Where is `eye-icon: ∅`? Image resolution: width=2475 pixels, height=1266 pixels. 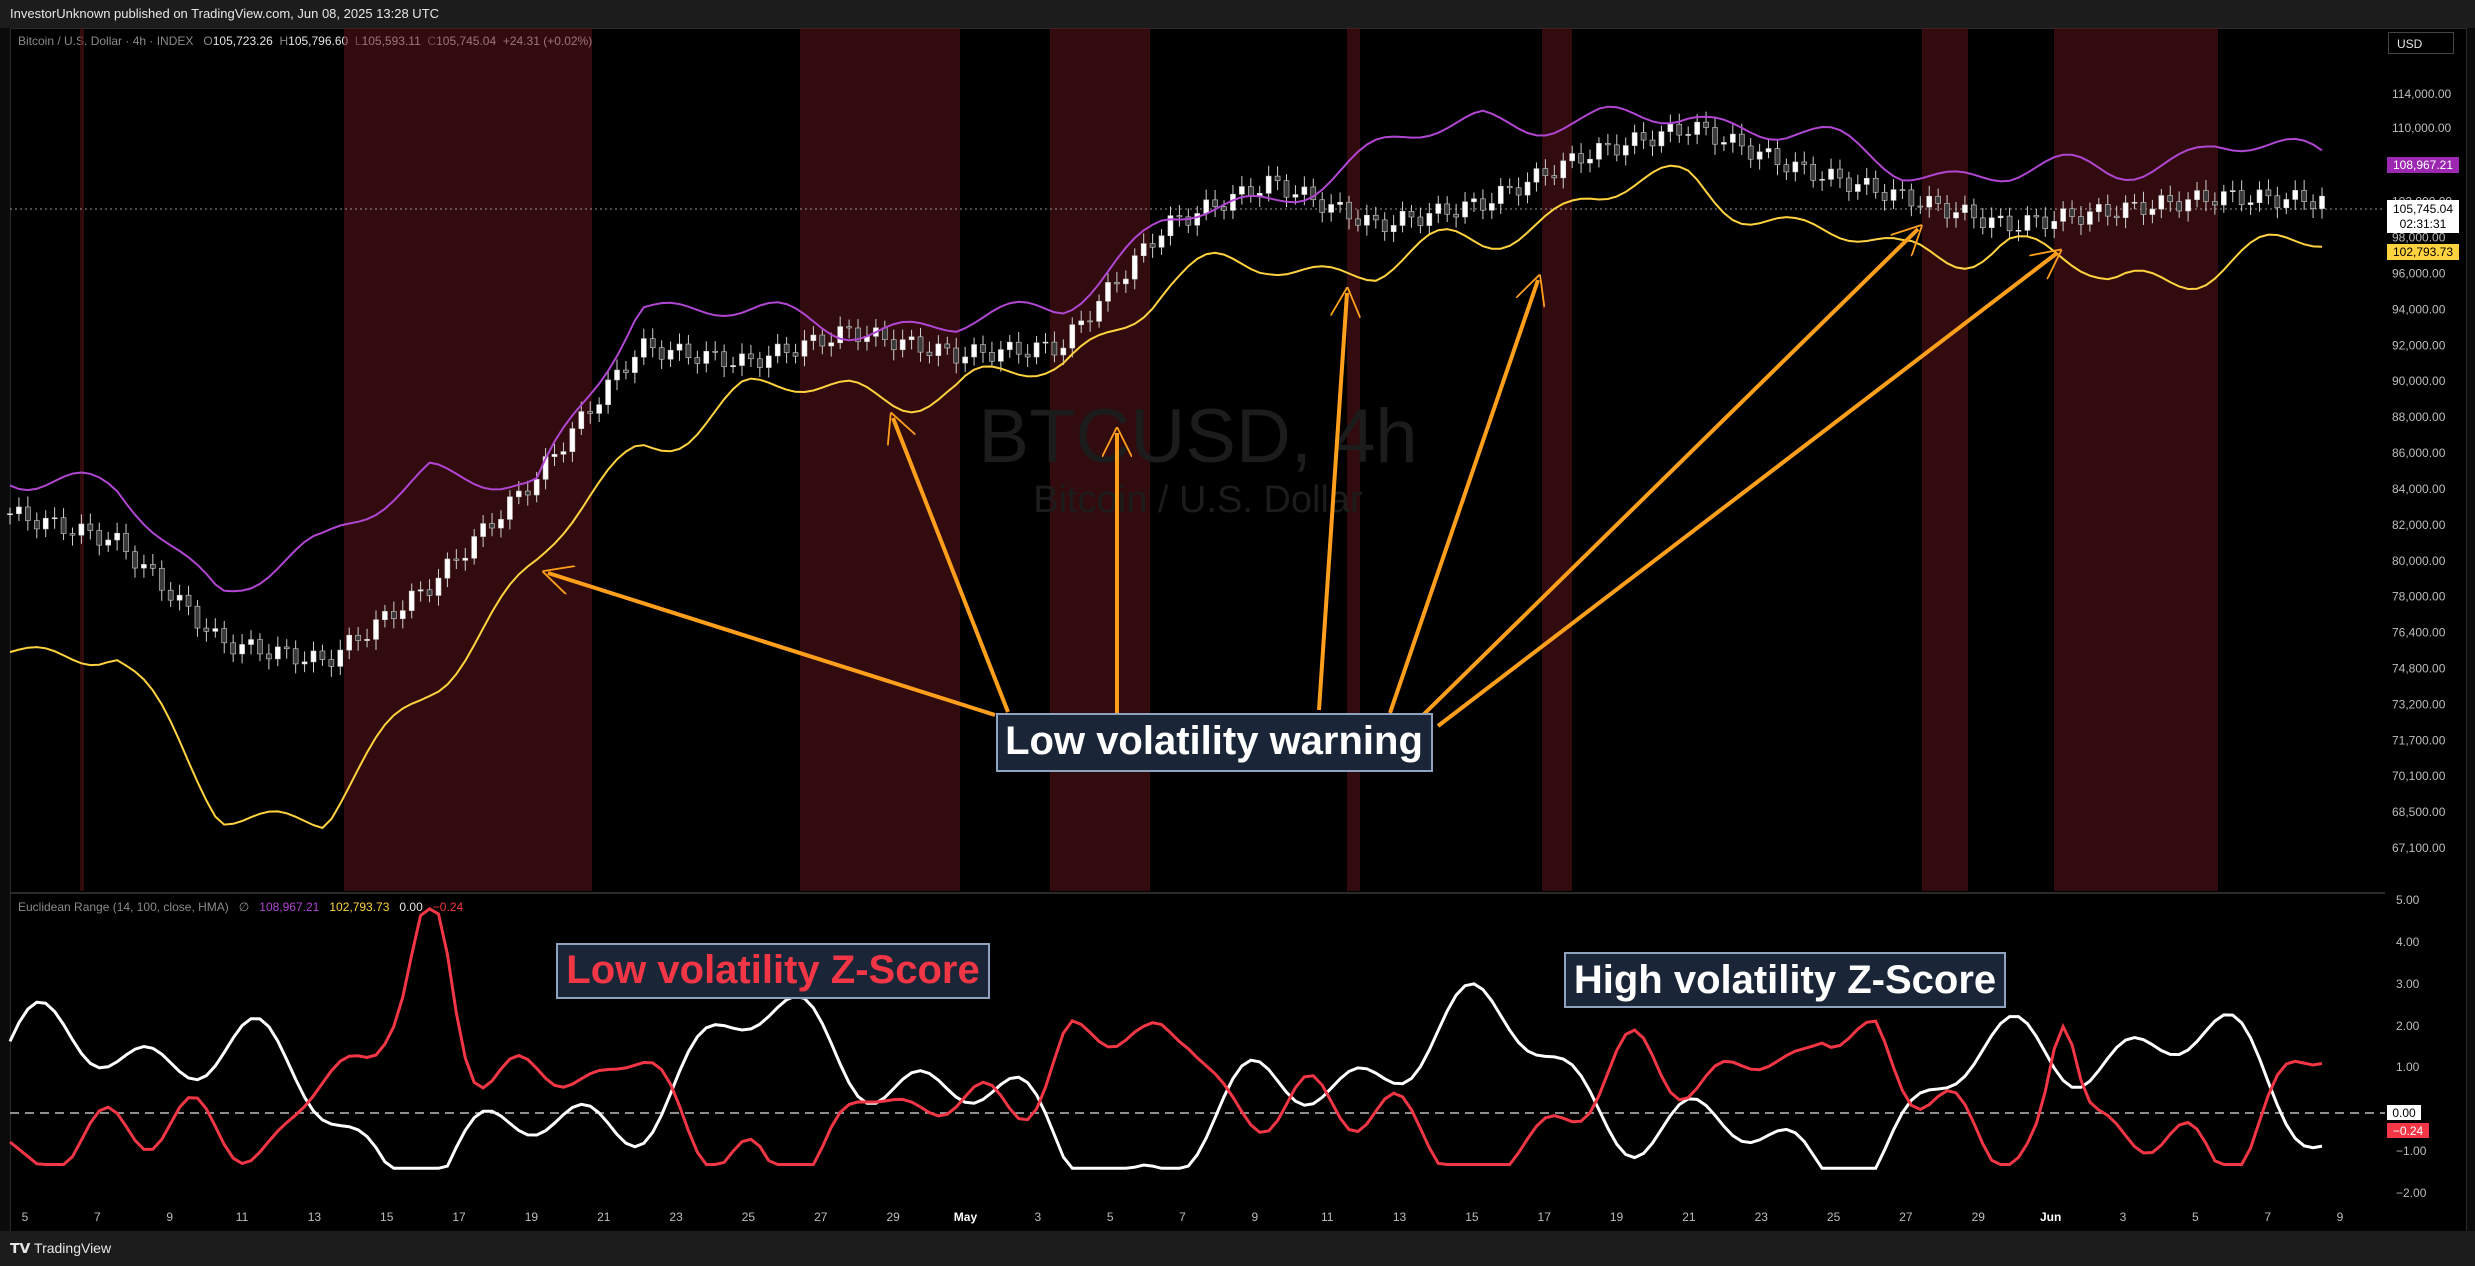 eye-icon: ∅ is located at coordinates (244, 907).